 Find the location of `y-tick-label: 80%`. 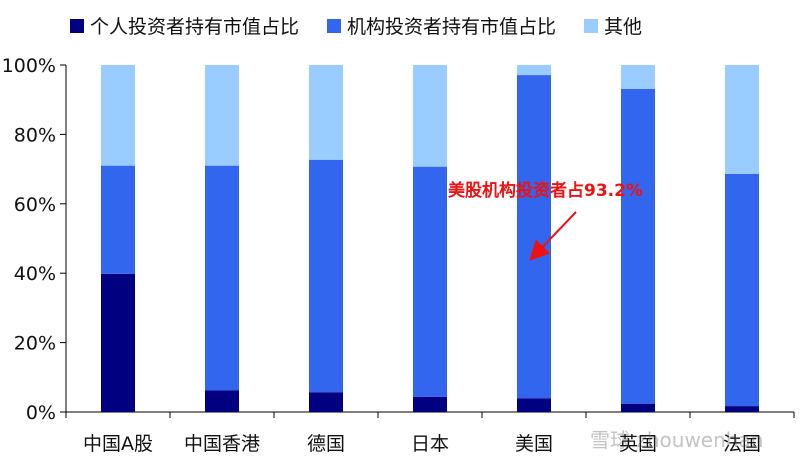

y-tick-label: 80% is located at coordinates (35, 135).